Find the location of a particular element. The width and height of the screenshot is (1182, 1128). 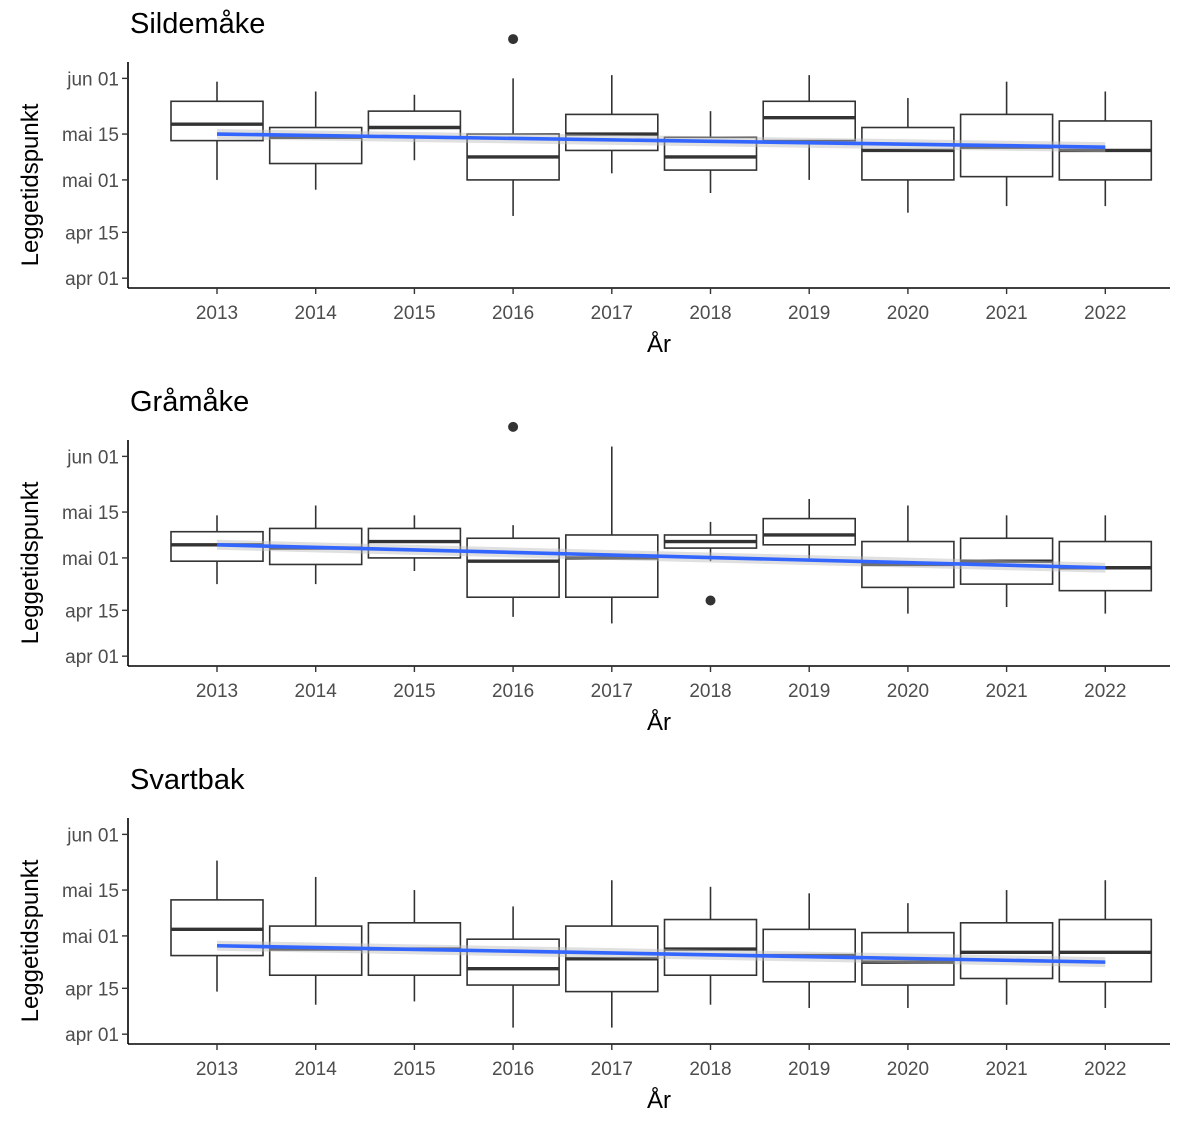

chart-title: Sildemåke is located at coordinates (198, 24).